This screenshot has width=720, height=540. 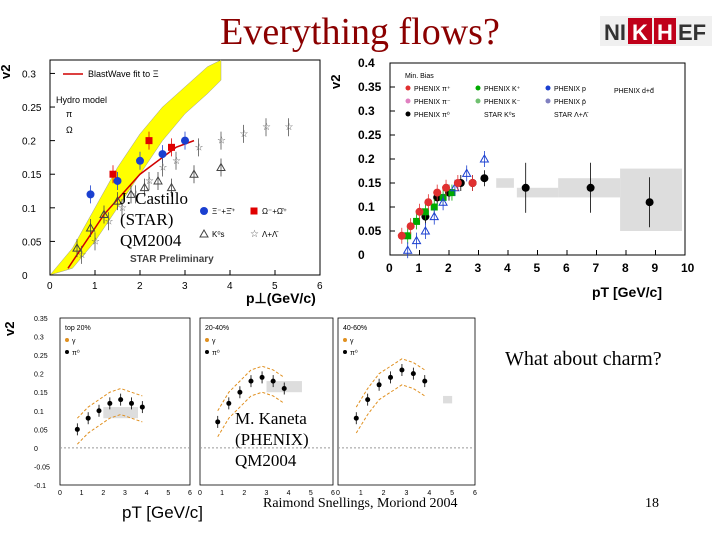 I want to click on star-x-tick-label: 6, so click(x=320, y=286).